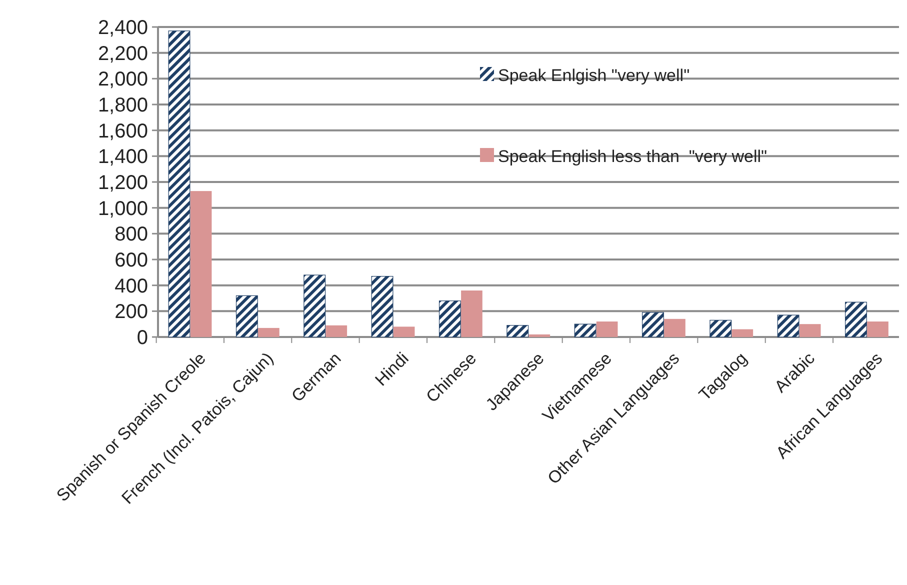  What do you see at coordinates (123, 183) in the screenshot?
I see `y-tick-label: 1,200` at bounding box center [123, 183].